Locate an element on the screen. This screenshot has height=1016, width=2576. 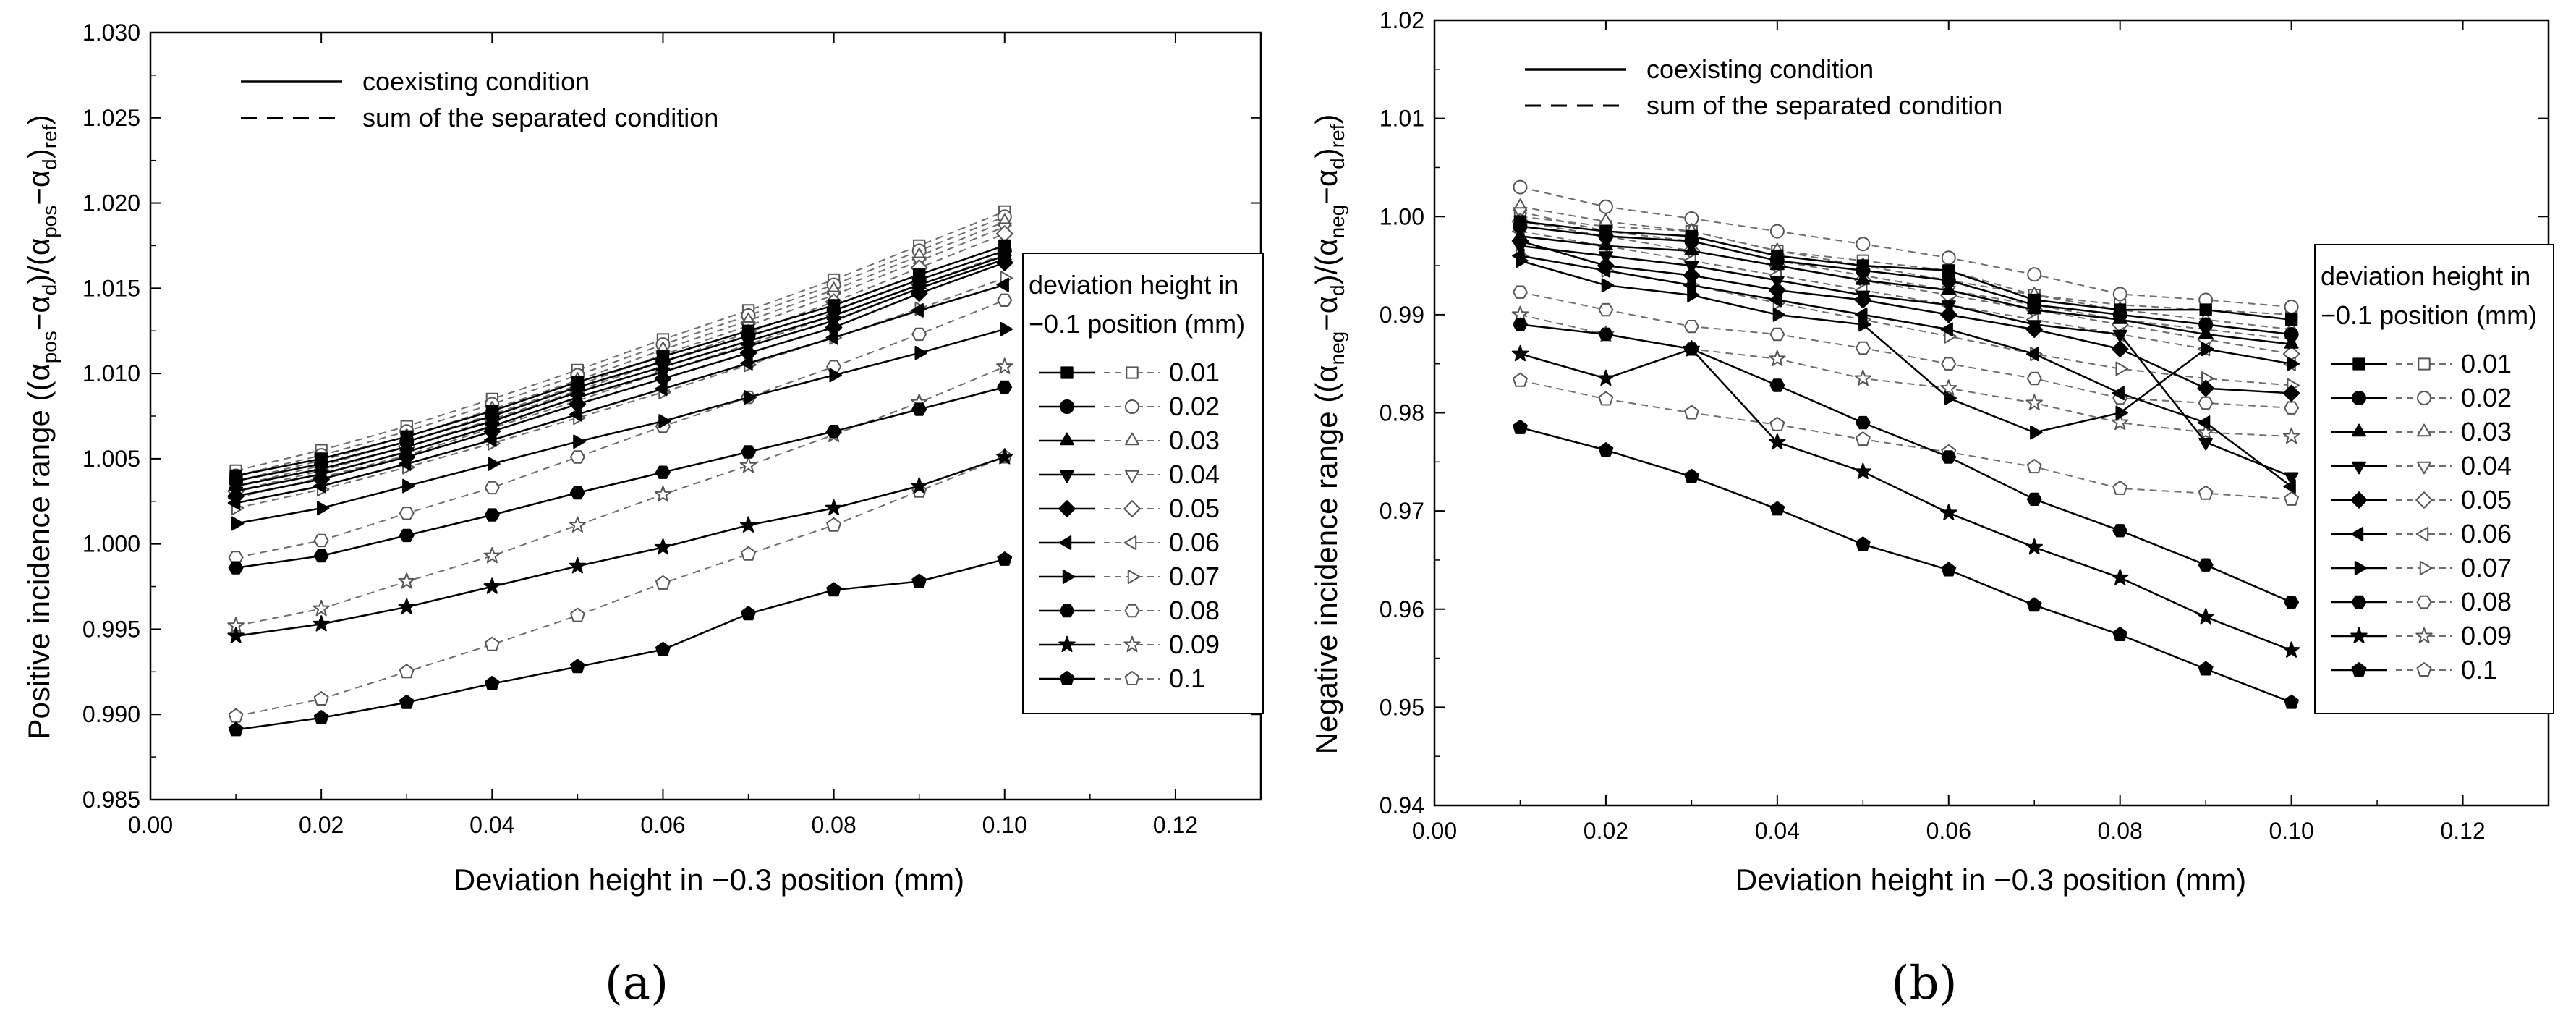
legend-entry-label: 0.01 is located at coordinates (1194, 372).